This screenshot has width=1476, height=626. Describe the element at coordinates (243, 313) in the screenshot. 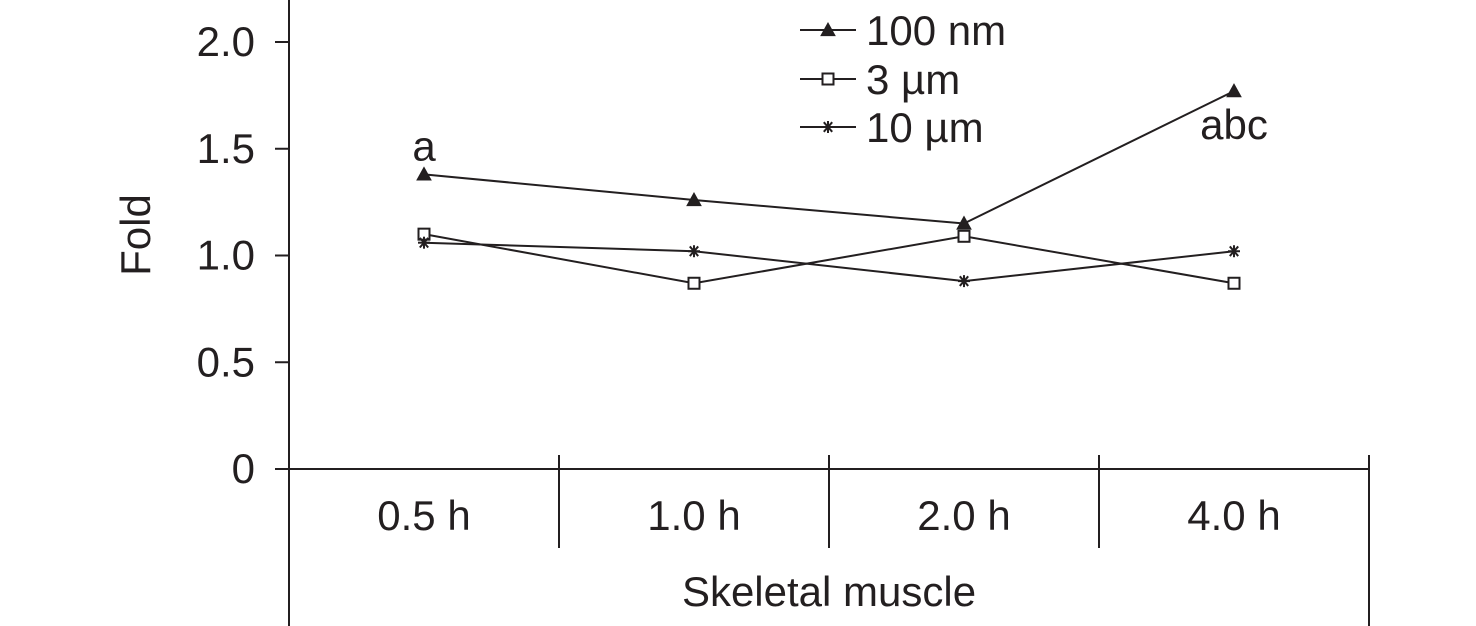

I see `y-axis: 0 0.5 1.0 1.5 2.0` at that location.